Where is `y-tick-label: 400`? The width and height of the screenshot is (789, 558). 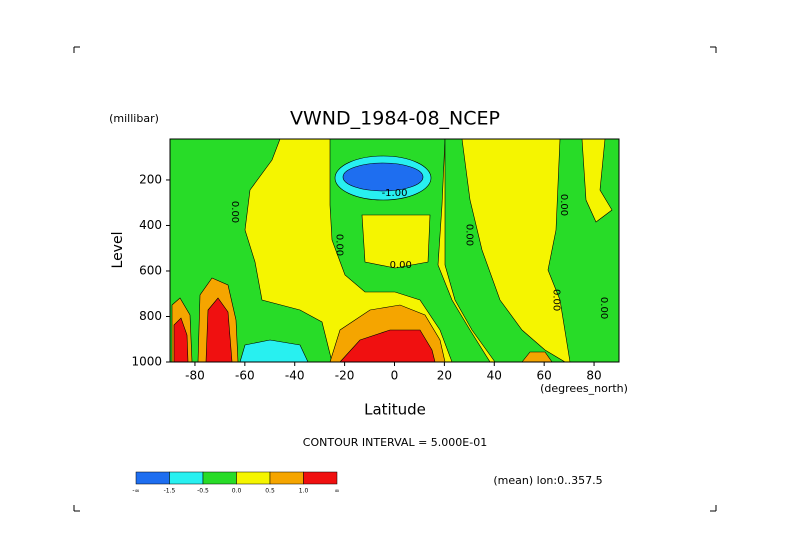
y-tick-label: 400 is located at coordinates (150, 225).